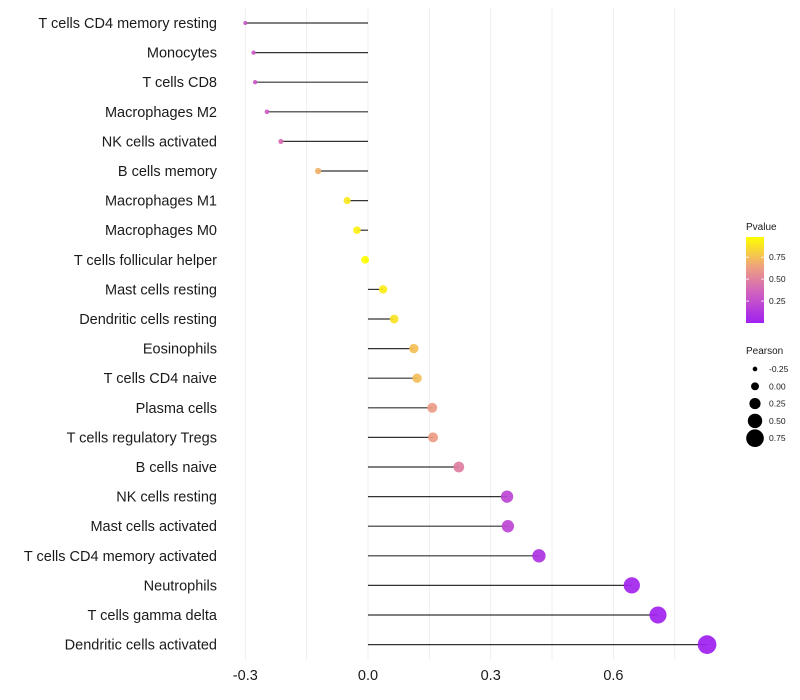 This screenshot has height=700, width=800. What do you see at coordinates (777, 257) in the screenshot?
I see `colorbar-tick-label: 0.75` at bounding box center [777, 257].